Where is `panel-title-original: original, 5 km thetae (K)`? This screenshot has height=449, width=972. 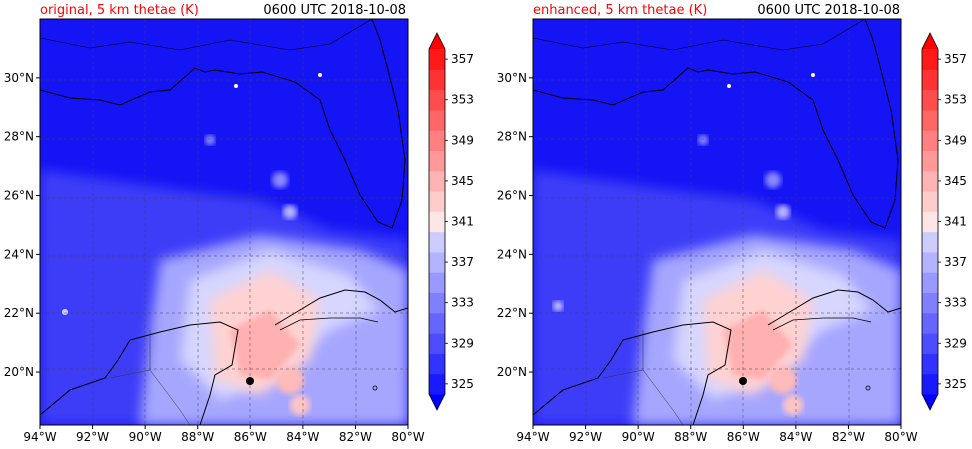 panel-title-original: original, 5 km thetae (K) is located at coordinates (119, 10).